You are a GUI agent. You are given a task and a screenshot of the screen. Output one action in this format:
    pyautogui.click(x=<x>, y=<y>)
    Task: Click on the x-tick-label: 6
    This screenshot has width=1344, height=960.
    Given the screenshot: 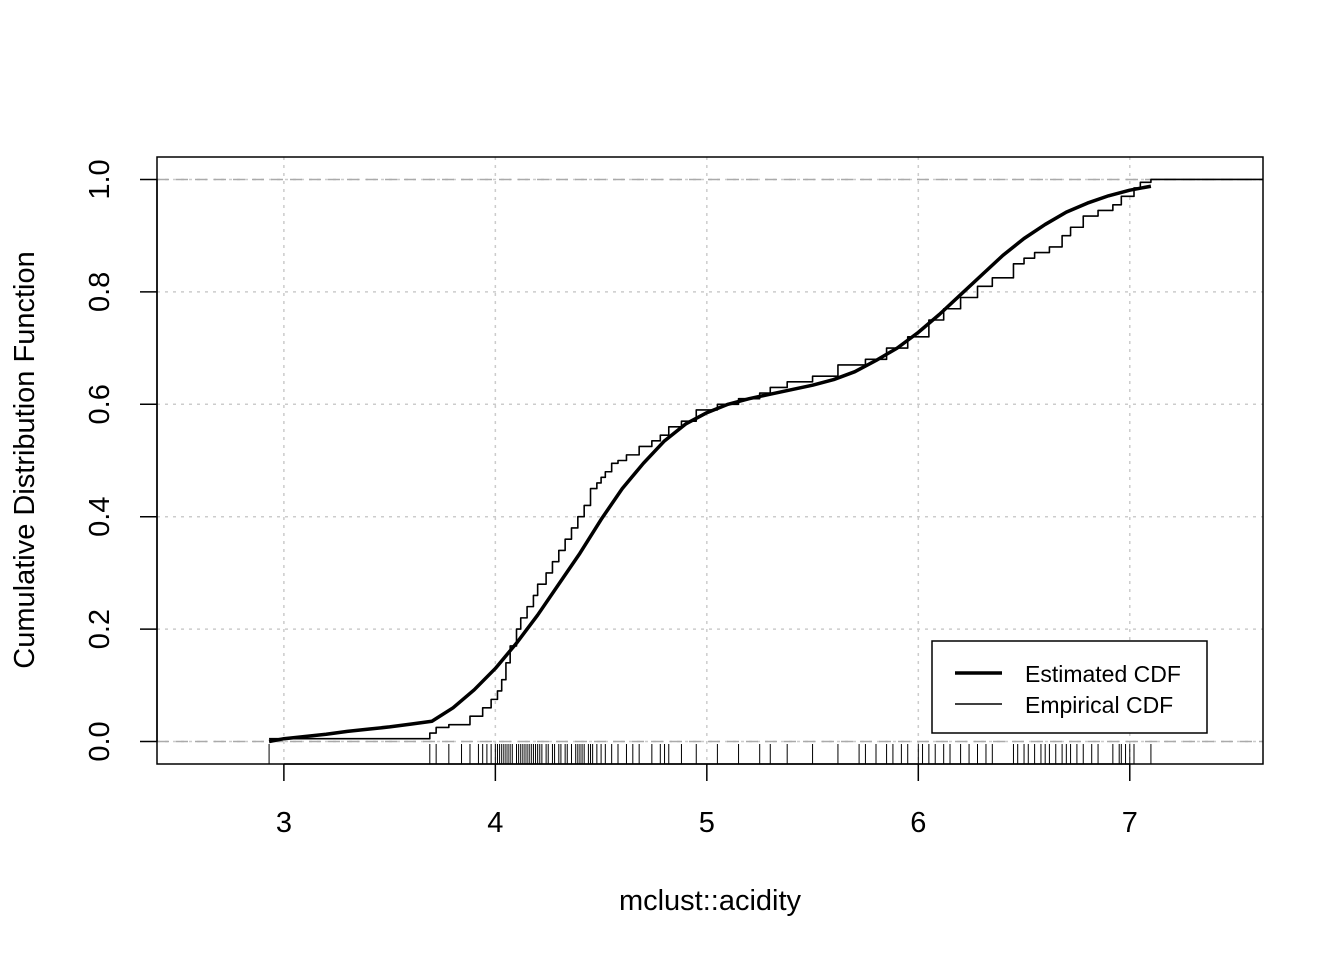 What is the action you would take?
    pyautogui.click(x=918, y=823)
    